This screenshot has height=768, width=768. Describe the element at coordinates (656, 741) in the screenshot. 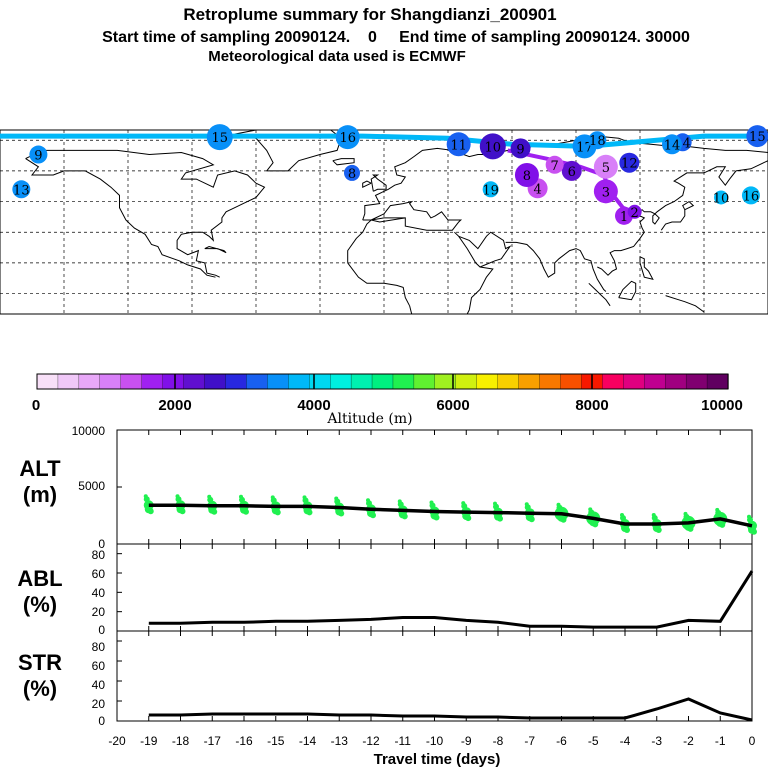

I see `x-tick-label: -3` at that location.